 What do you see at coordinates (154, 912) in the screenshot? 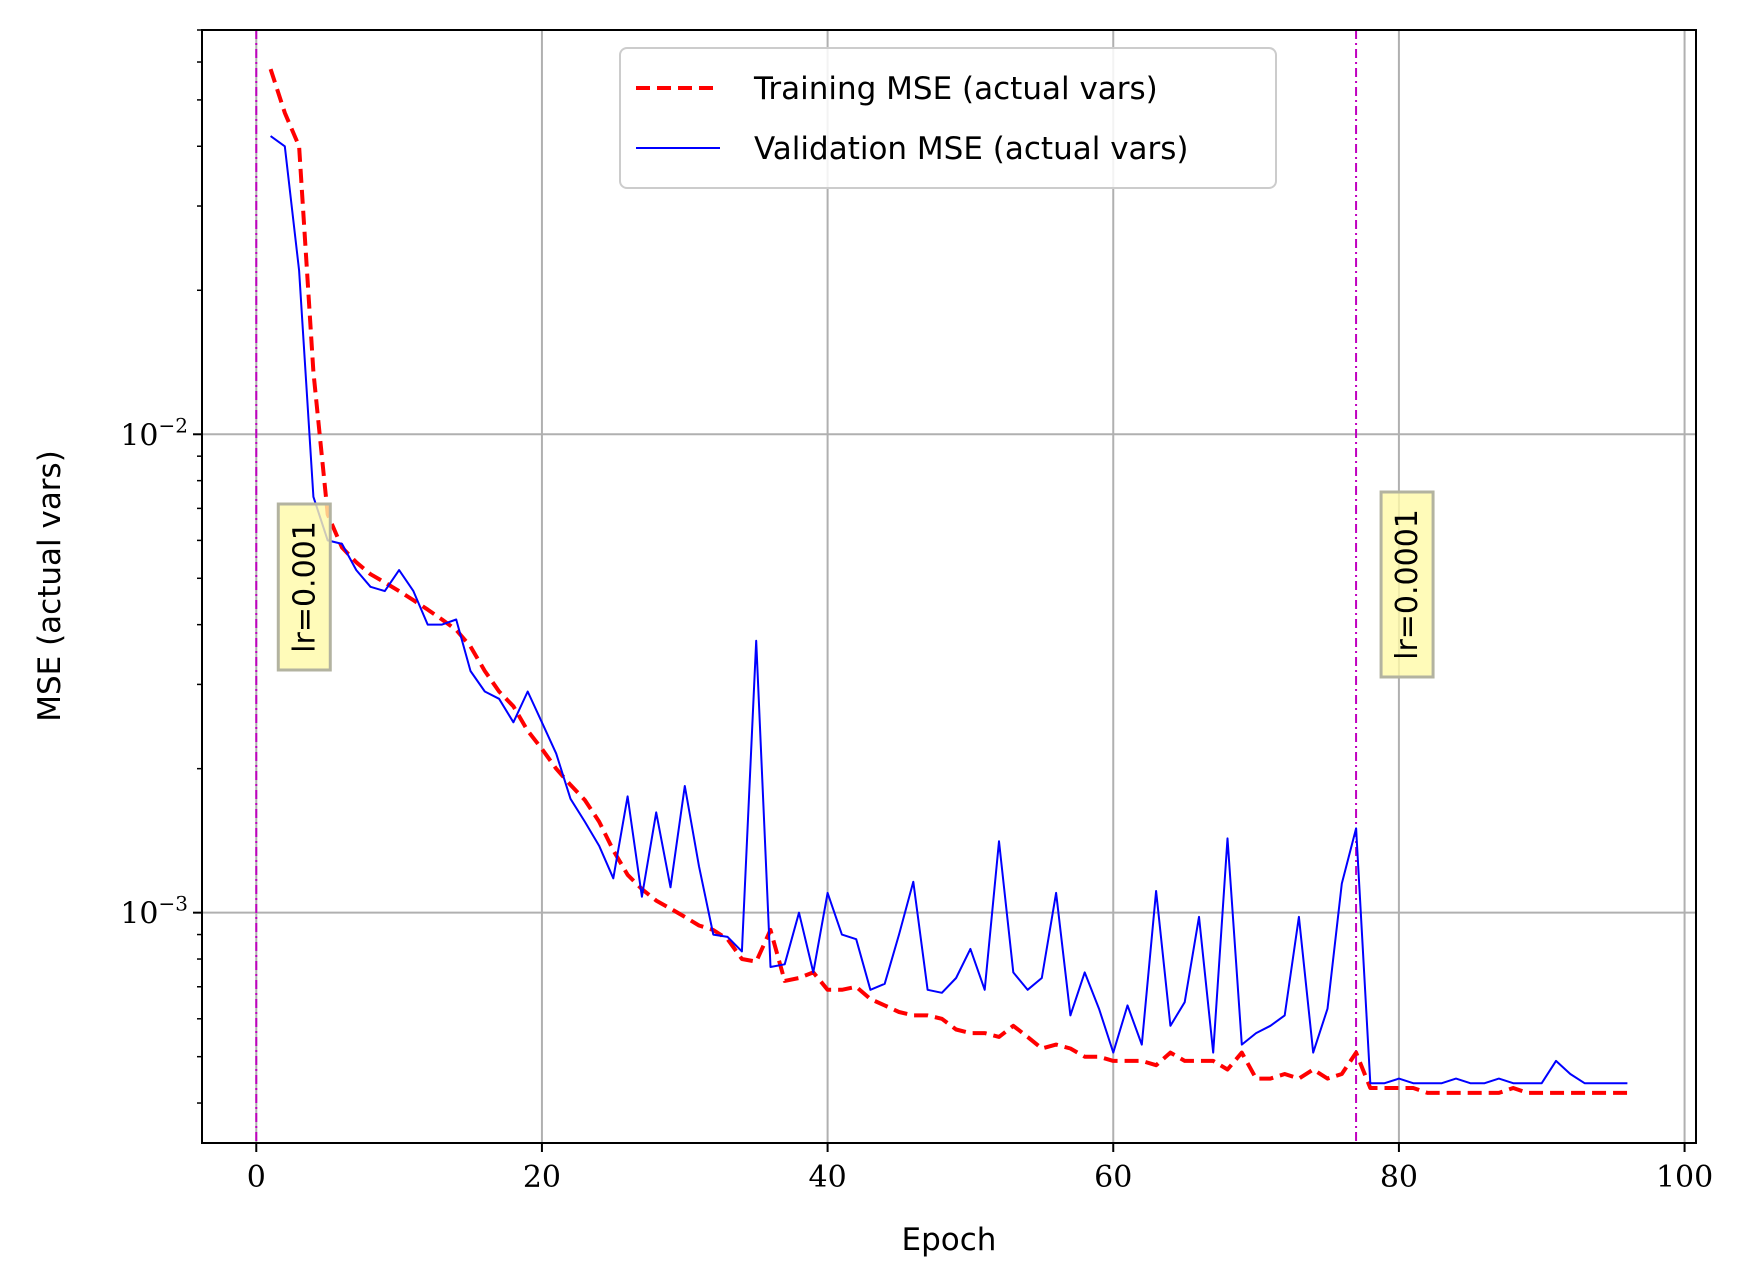
I see `y-tick-label: 10⁻³` at bounding box center [154, 912].